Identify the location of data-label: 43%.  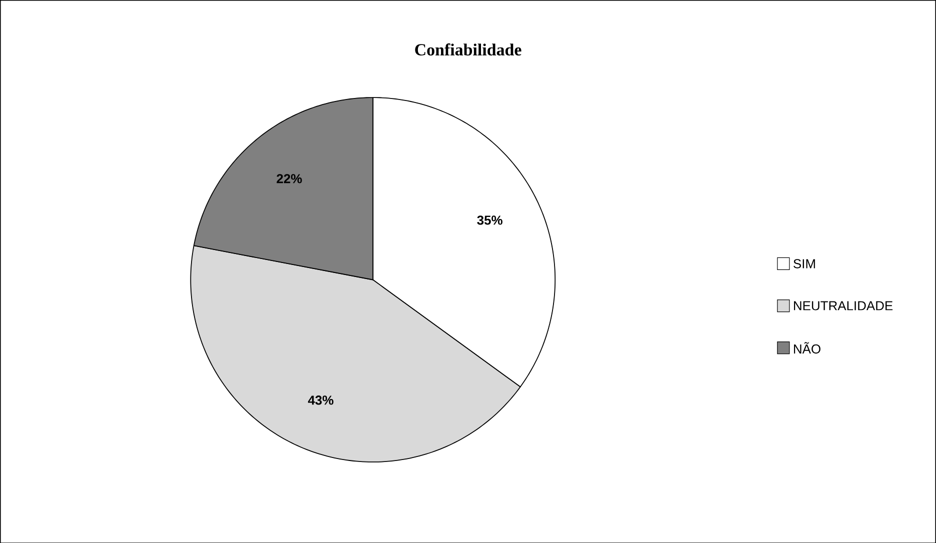
(321, 400).